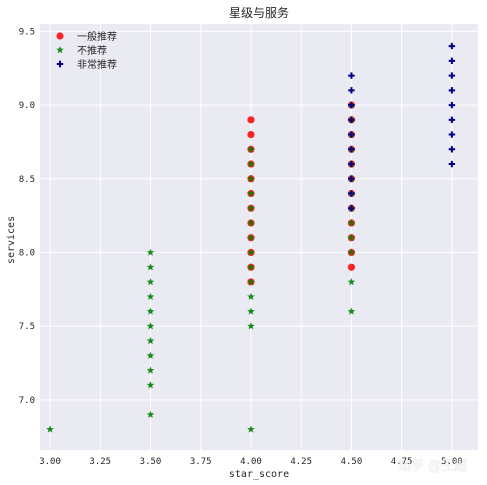  Describe the element at coordinates (27, 106) in the screenshot. I see `y-tick-label: 9.0` at that location.